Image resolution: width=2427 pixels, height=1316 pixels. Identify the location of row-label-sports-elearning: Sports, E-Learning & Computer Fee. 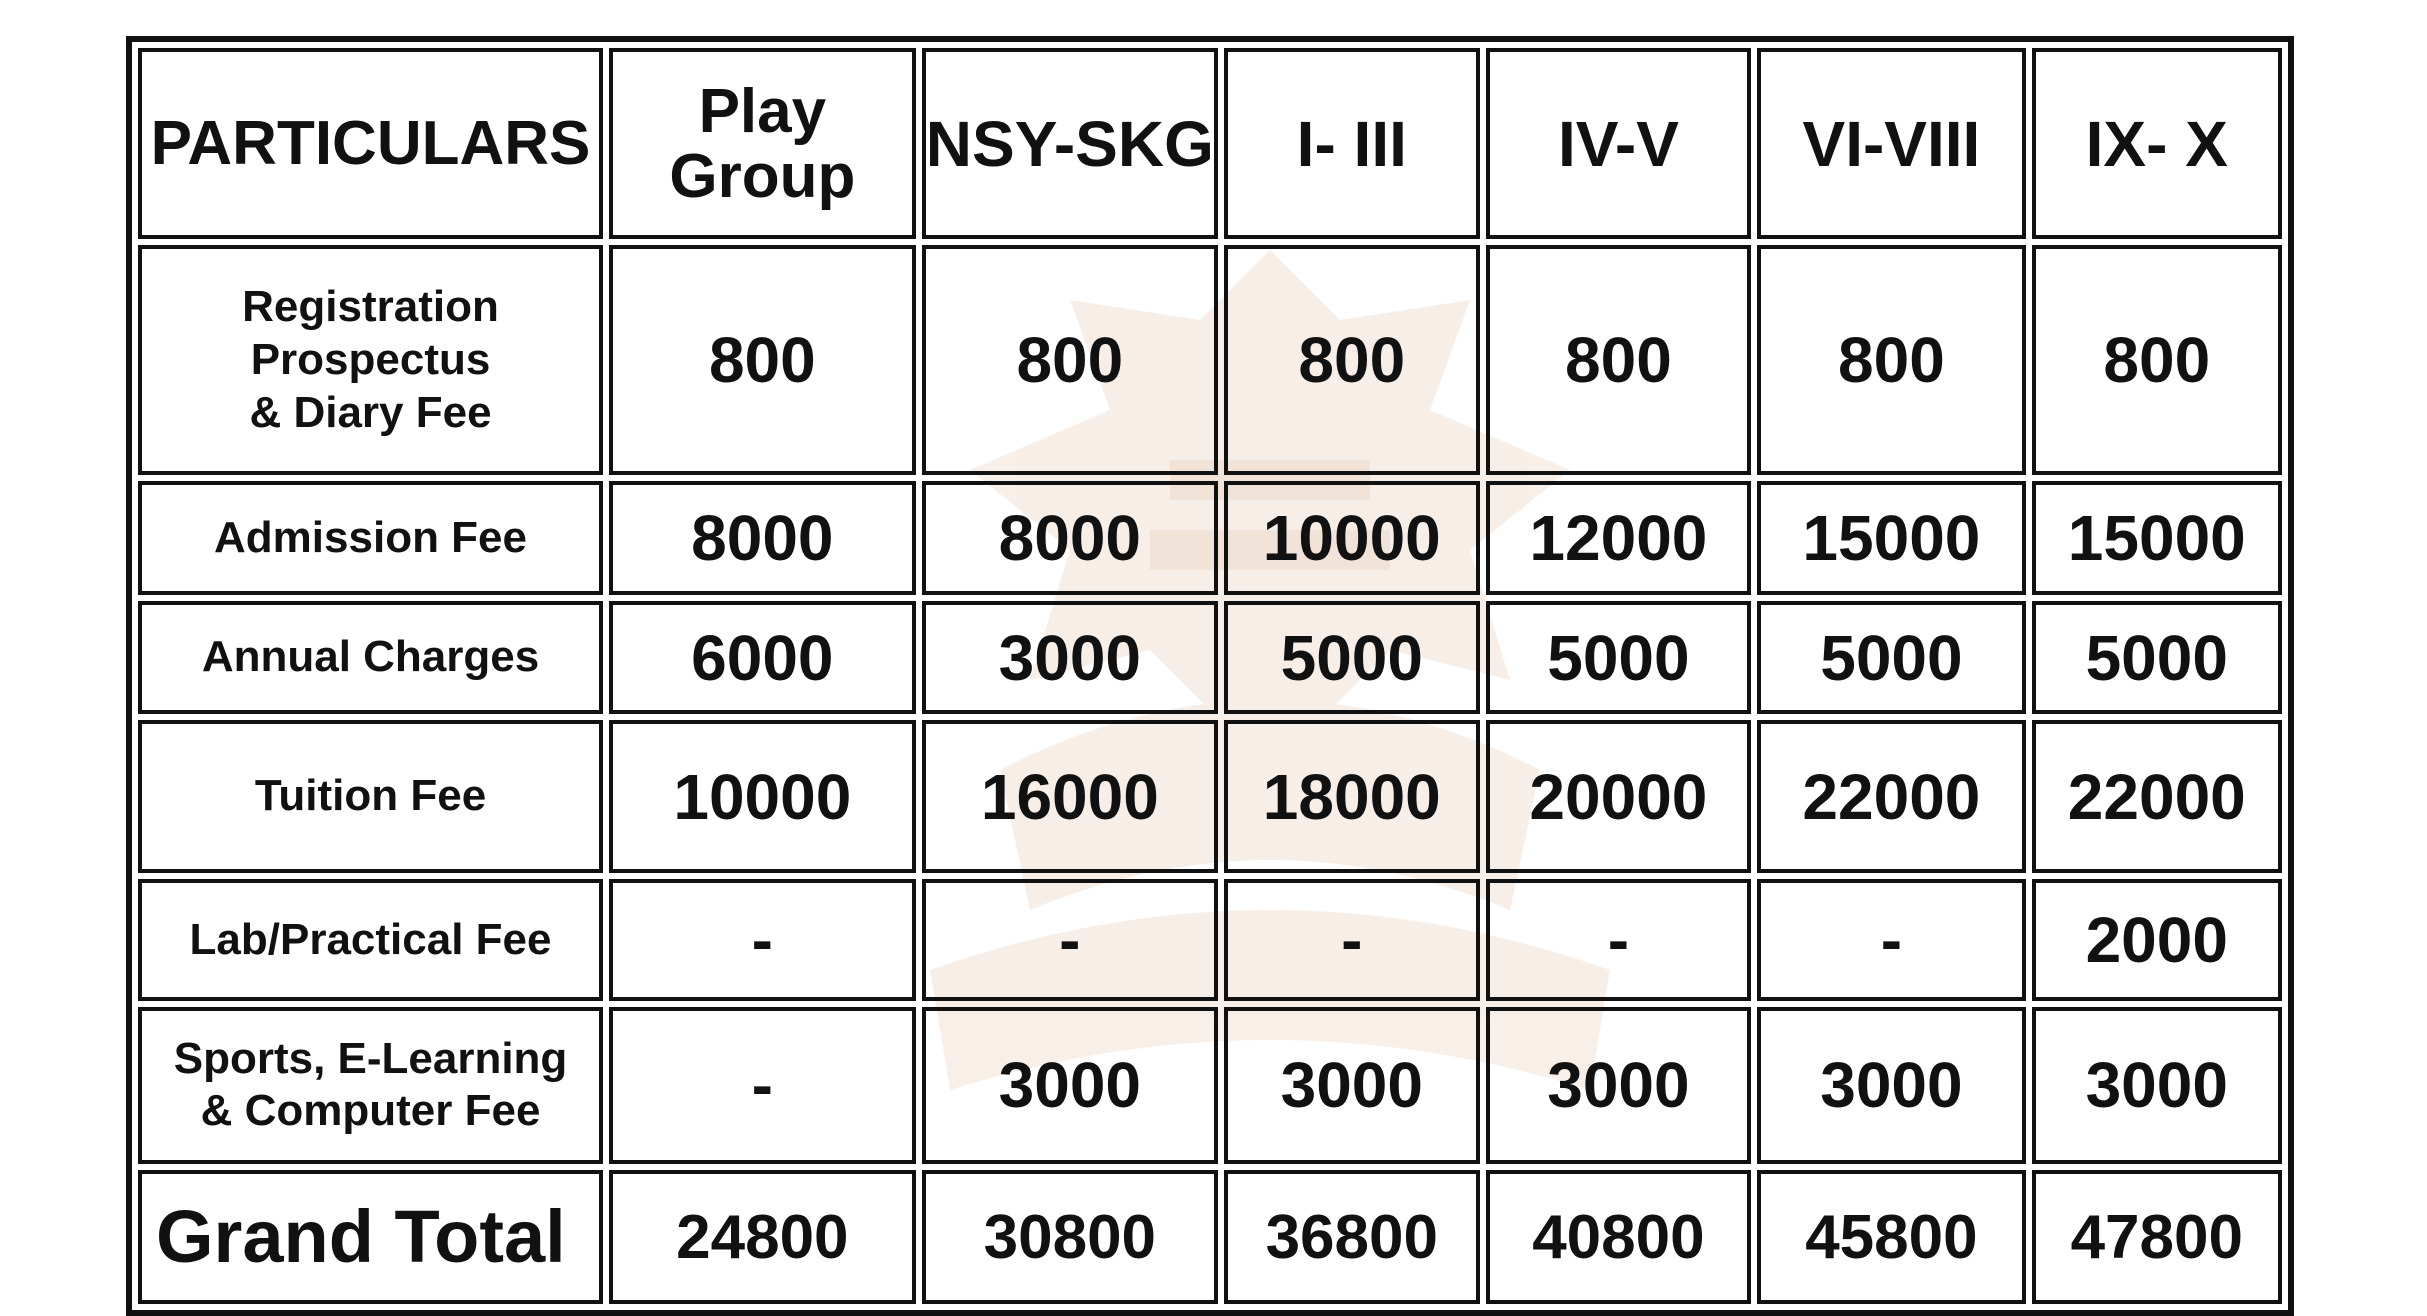
(371, 1085).